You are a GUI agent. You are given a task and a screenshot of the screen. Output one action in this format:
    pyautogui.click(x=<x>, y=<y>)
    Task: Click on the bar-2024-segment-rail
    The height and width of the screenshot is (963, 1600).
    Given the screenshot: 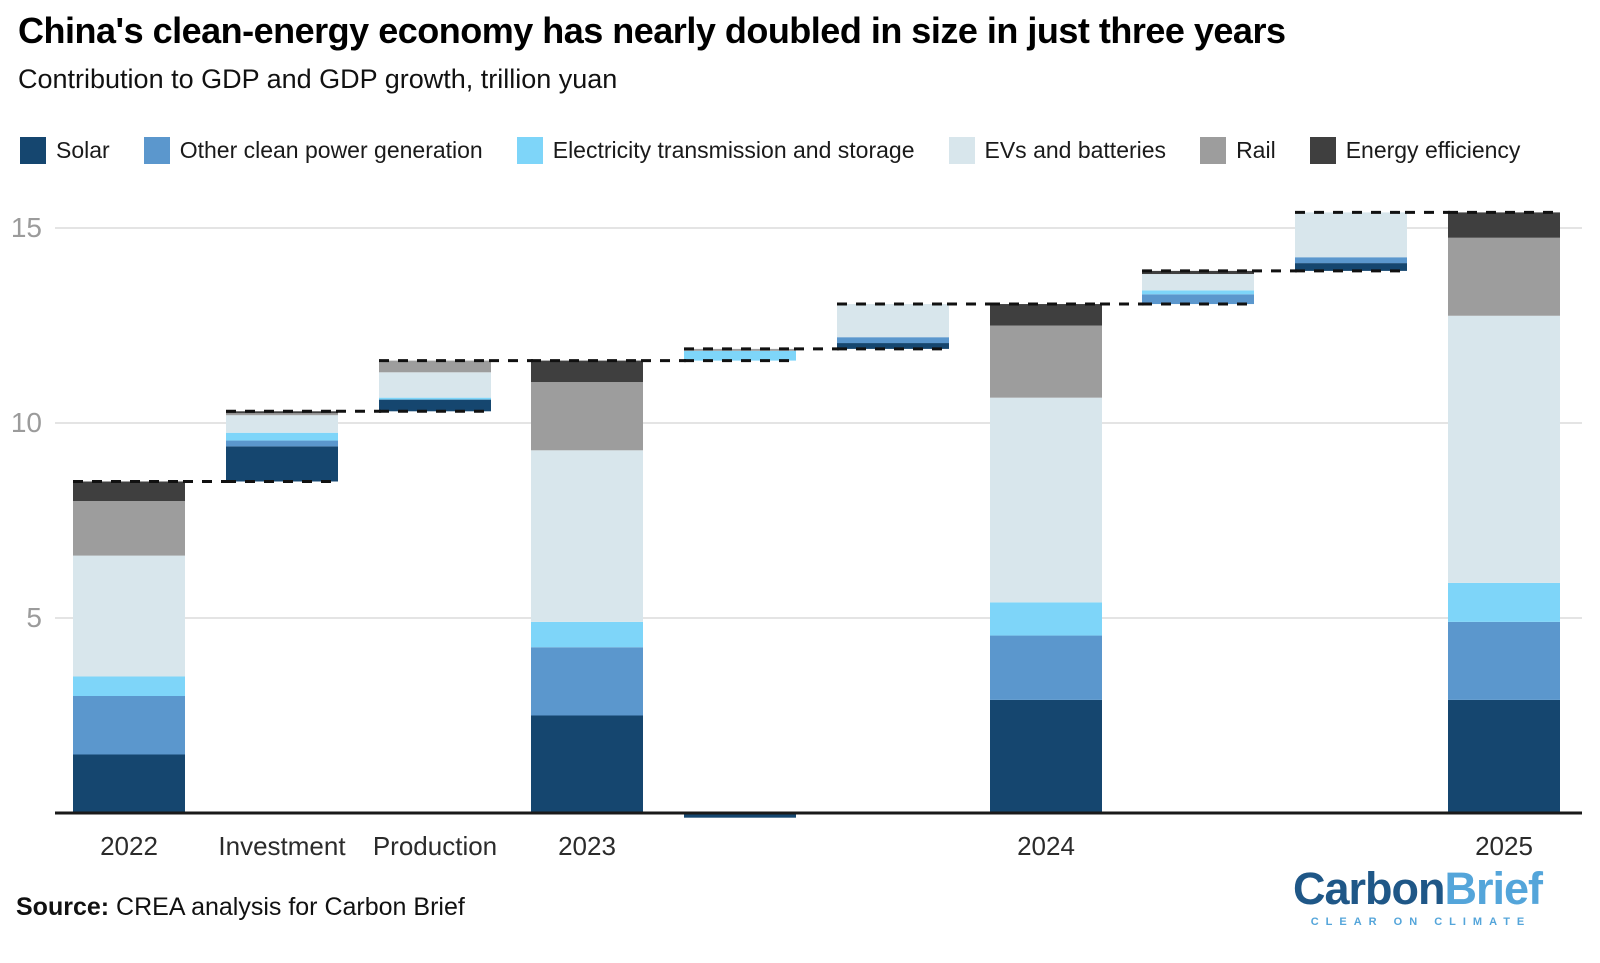 What is the action you would take?
    pyautogui.click(x=1046, y=361)
    